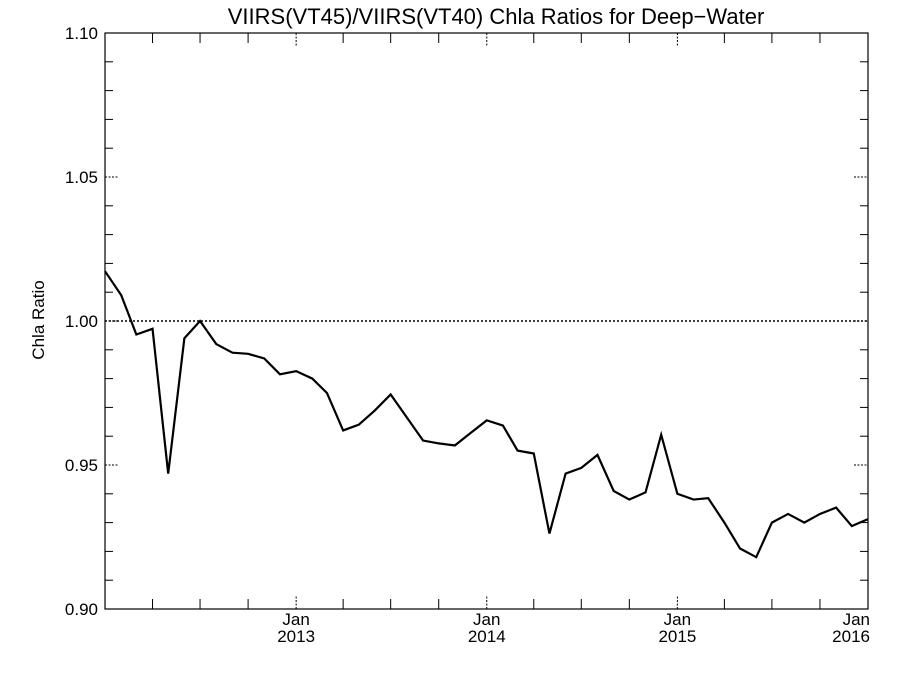  I want to click on y-tick-label: 1.05, so click(81, 177).